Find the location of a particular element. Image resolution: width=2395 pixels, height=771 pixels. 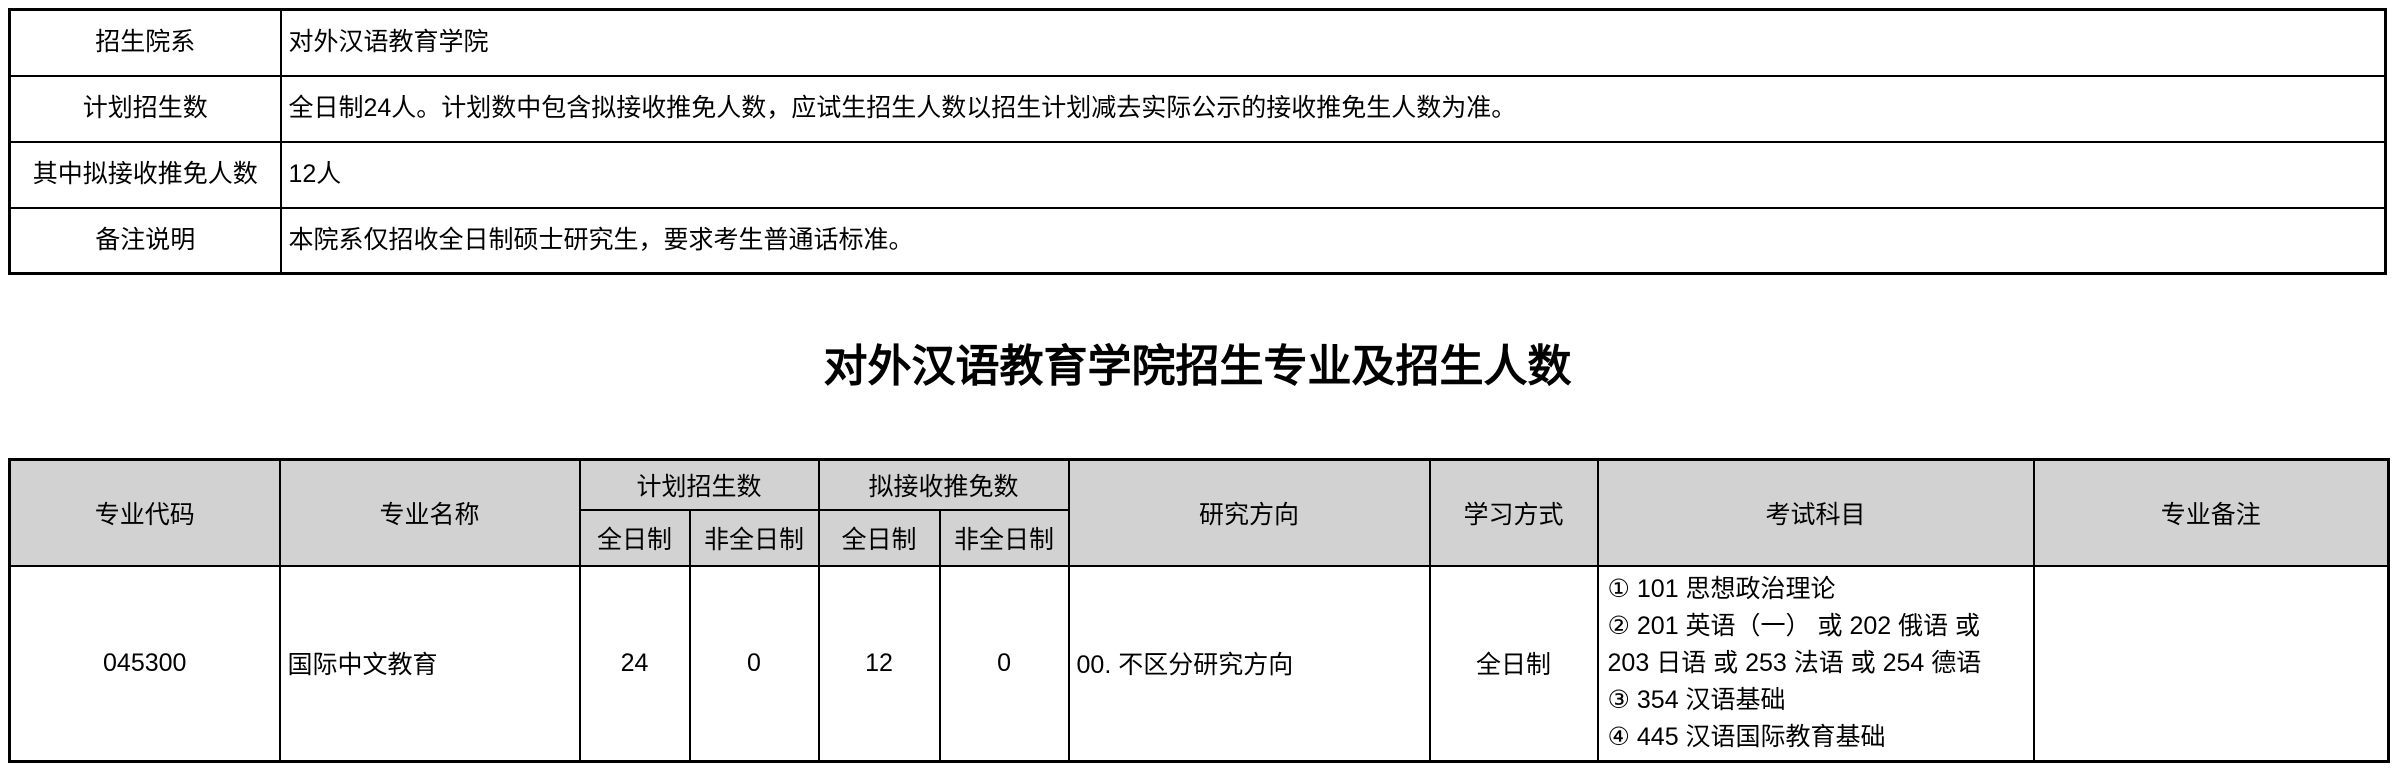

info-label-remarks: 备注说明 is located at coordinates (145, 240).